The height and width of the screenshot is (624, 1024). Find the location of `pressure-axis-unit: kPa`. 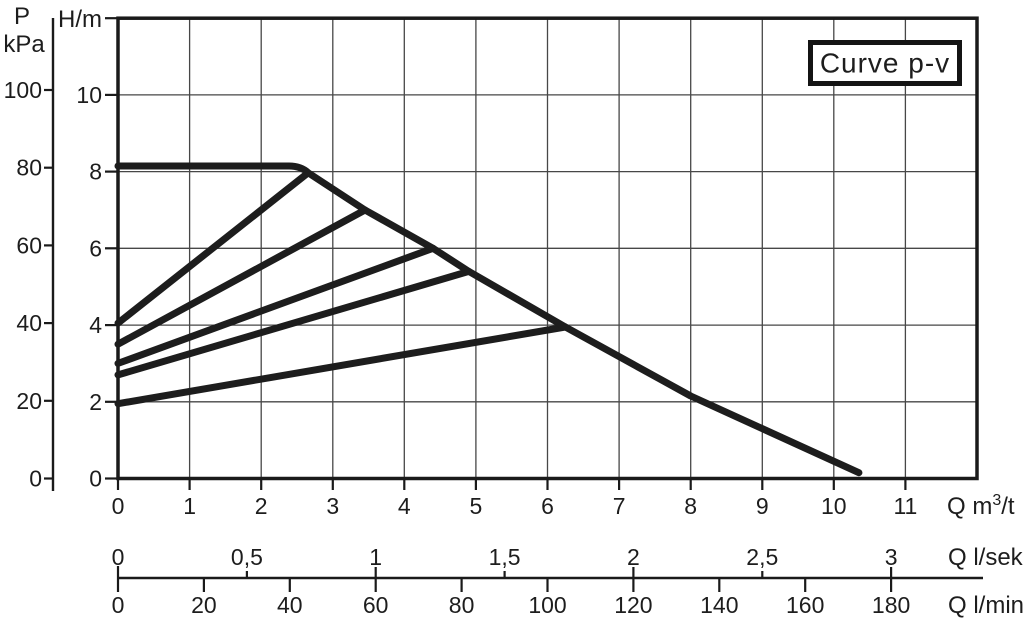

pressure-axis-unit: kPa is located at coordinates (24, 44).